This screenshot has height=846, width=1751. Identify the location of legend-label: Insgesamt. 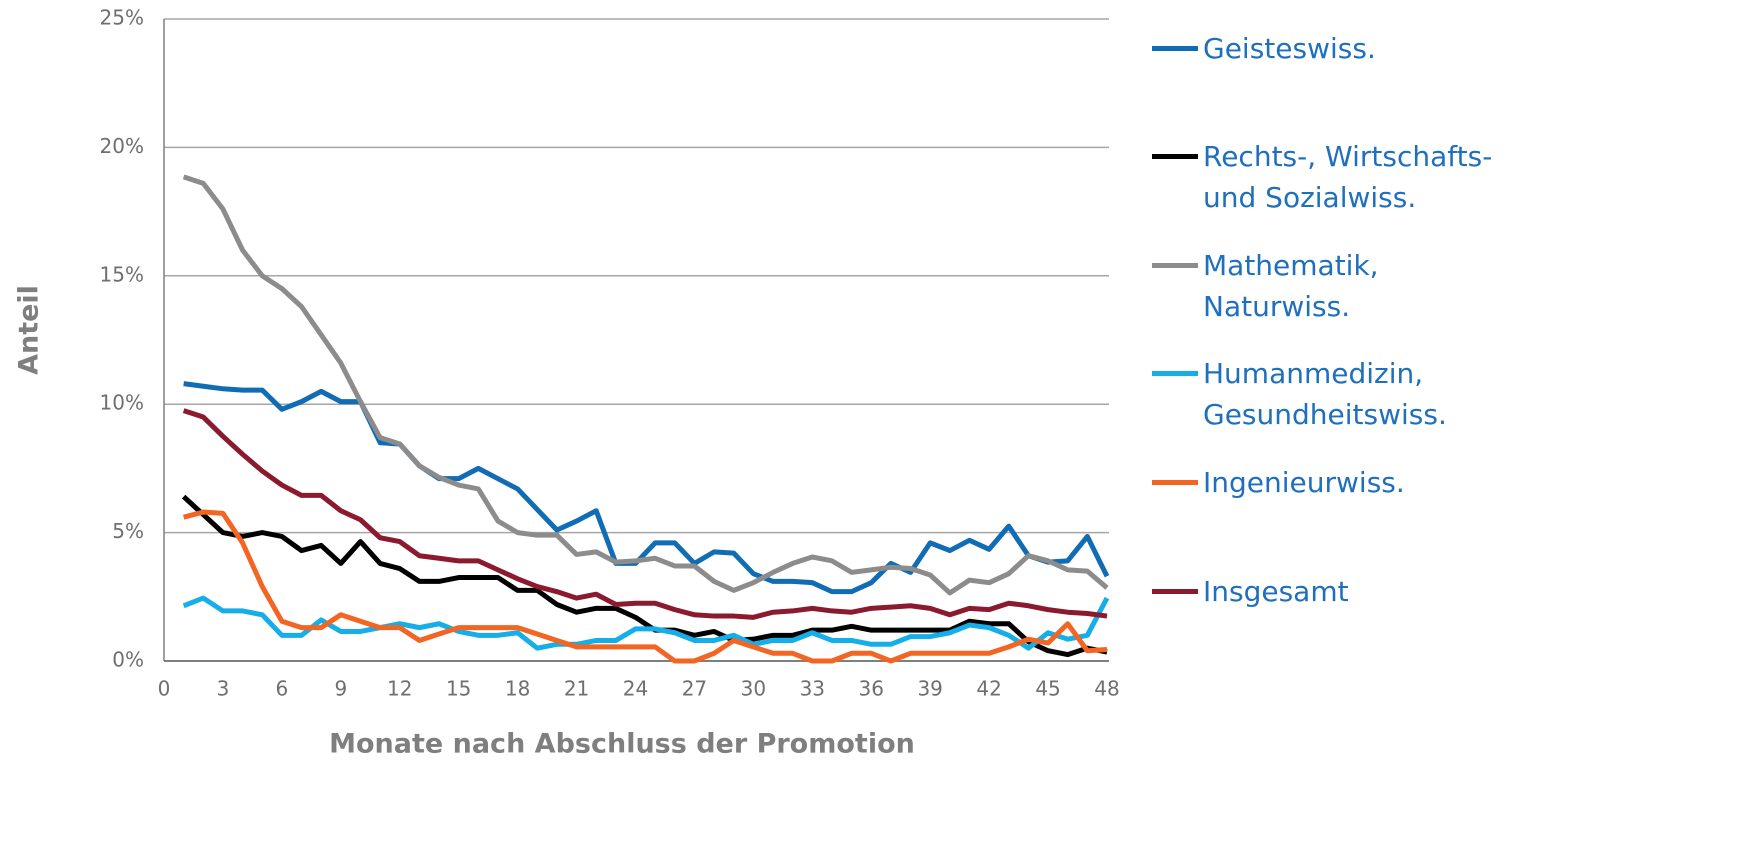
(1276, 591).